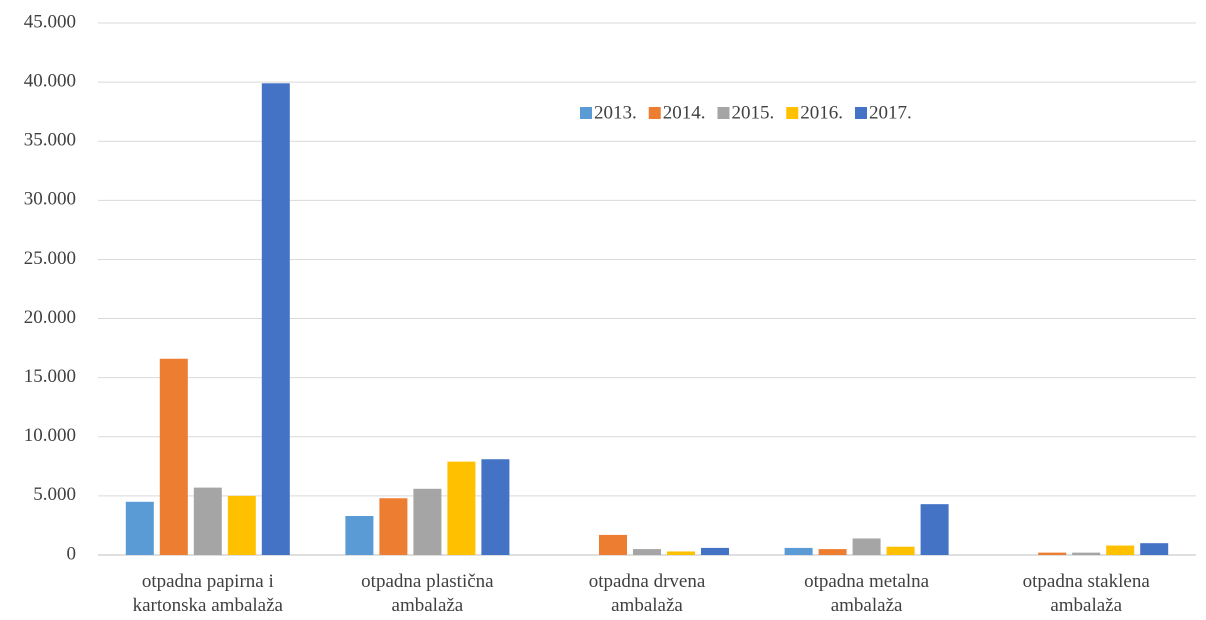 The height and width of the screenshot is (620, 1206). What do you see at coordinates (50, 317) in the screenshot?
I see `y-tick-label: 20.000` at bounding box center [50, 317].